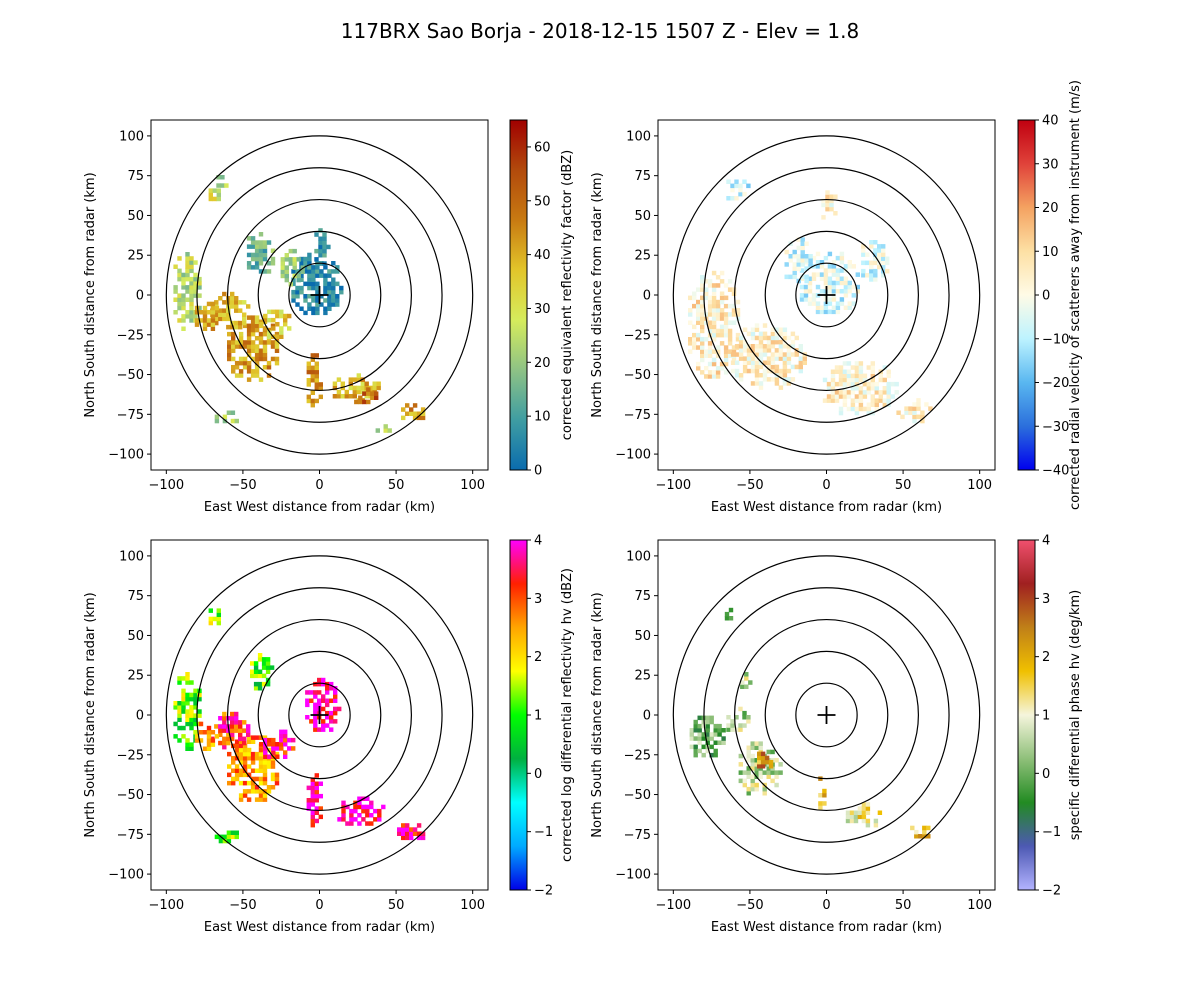  What do you see at coordinates (518, 295) in the screenshot?
I see `colorbar-gradient` at bounding box center [518, 295].